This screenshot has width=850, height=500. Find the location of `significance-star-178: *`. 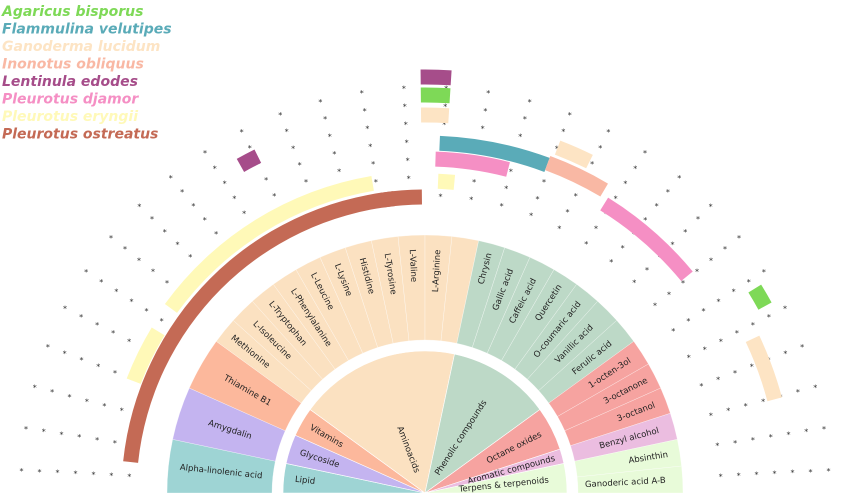

significance-star-178: * is located at coordinates (737, 333).